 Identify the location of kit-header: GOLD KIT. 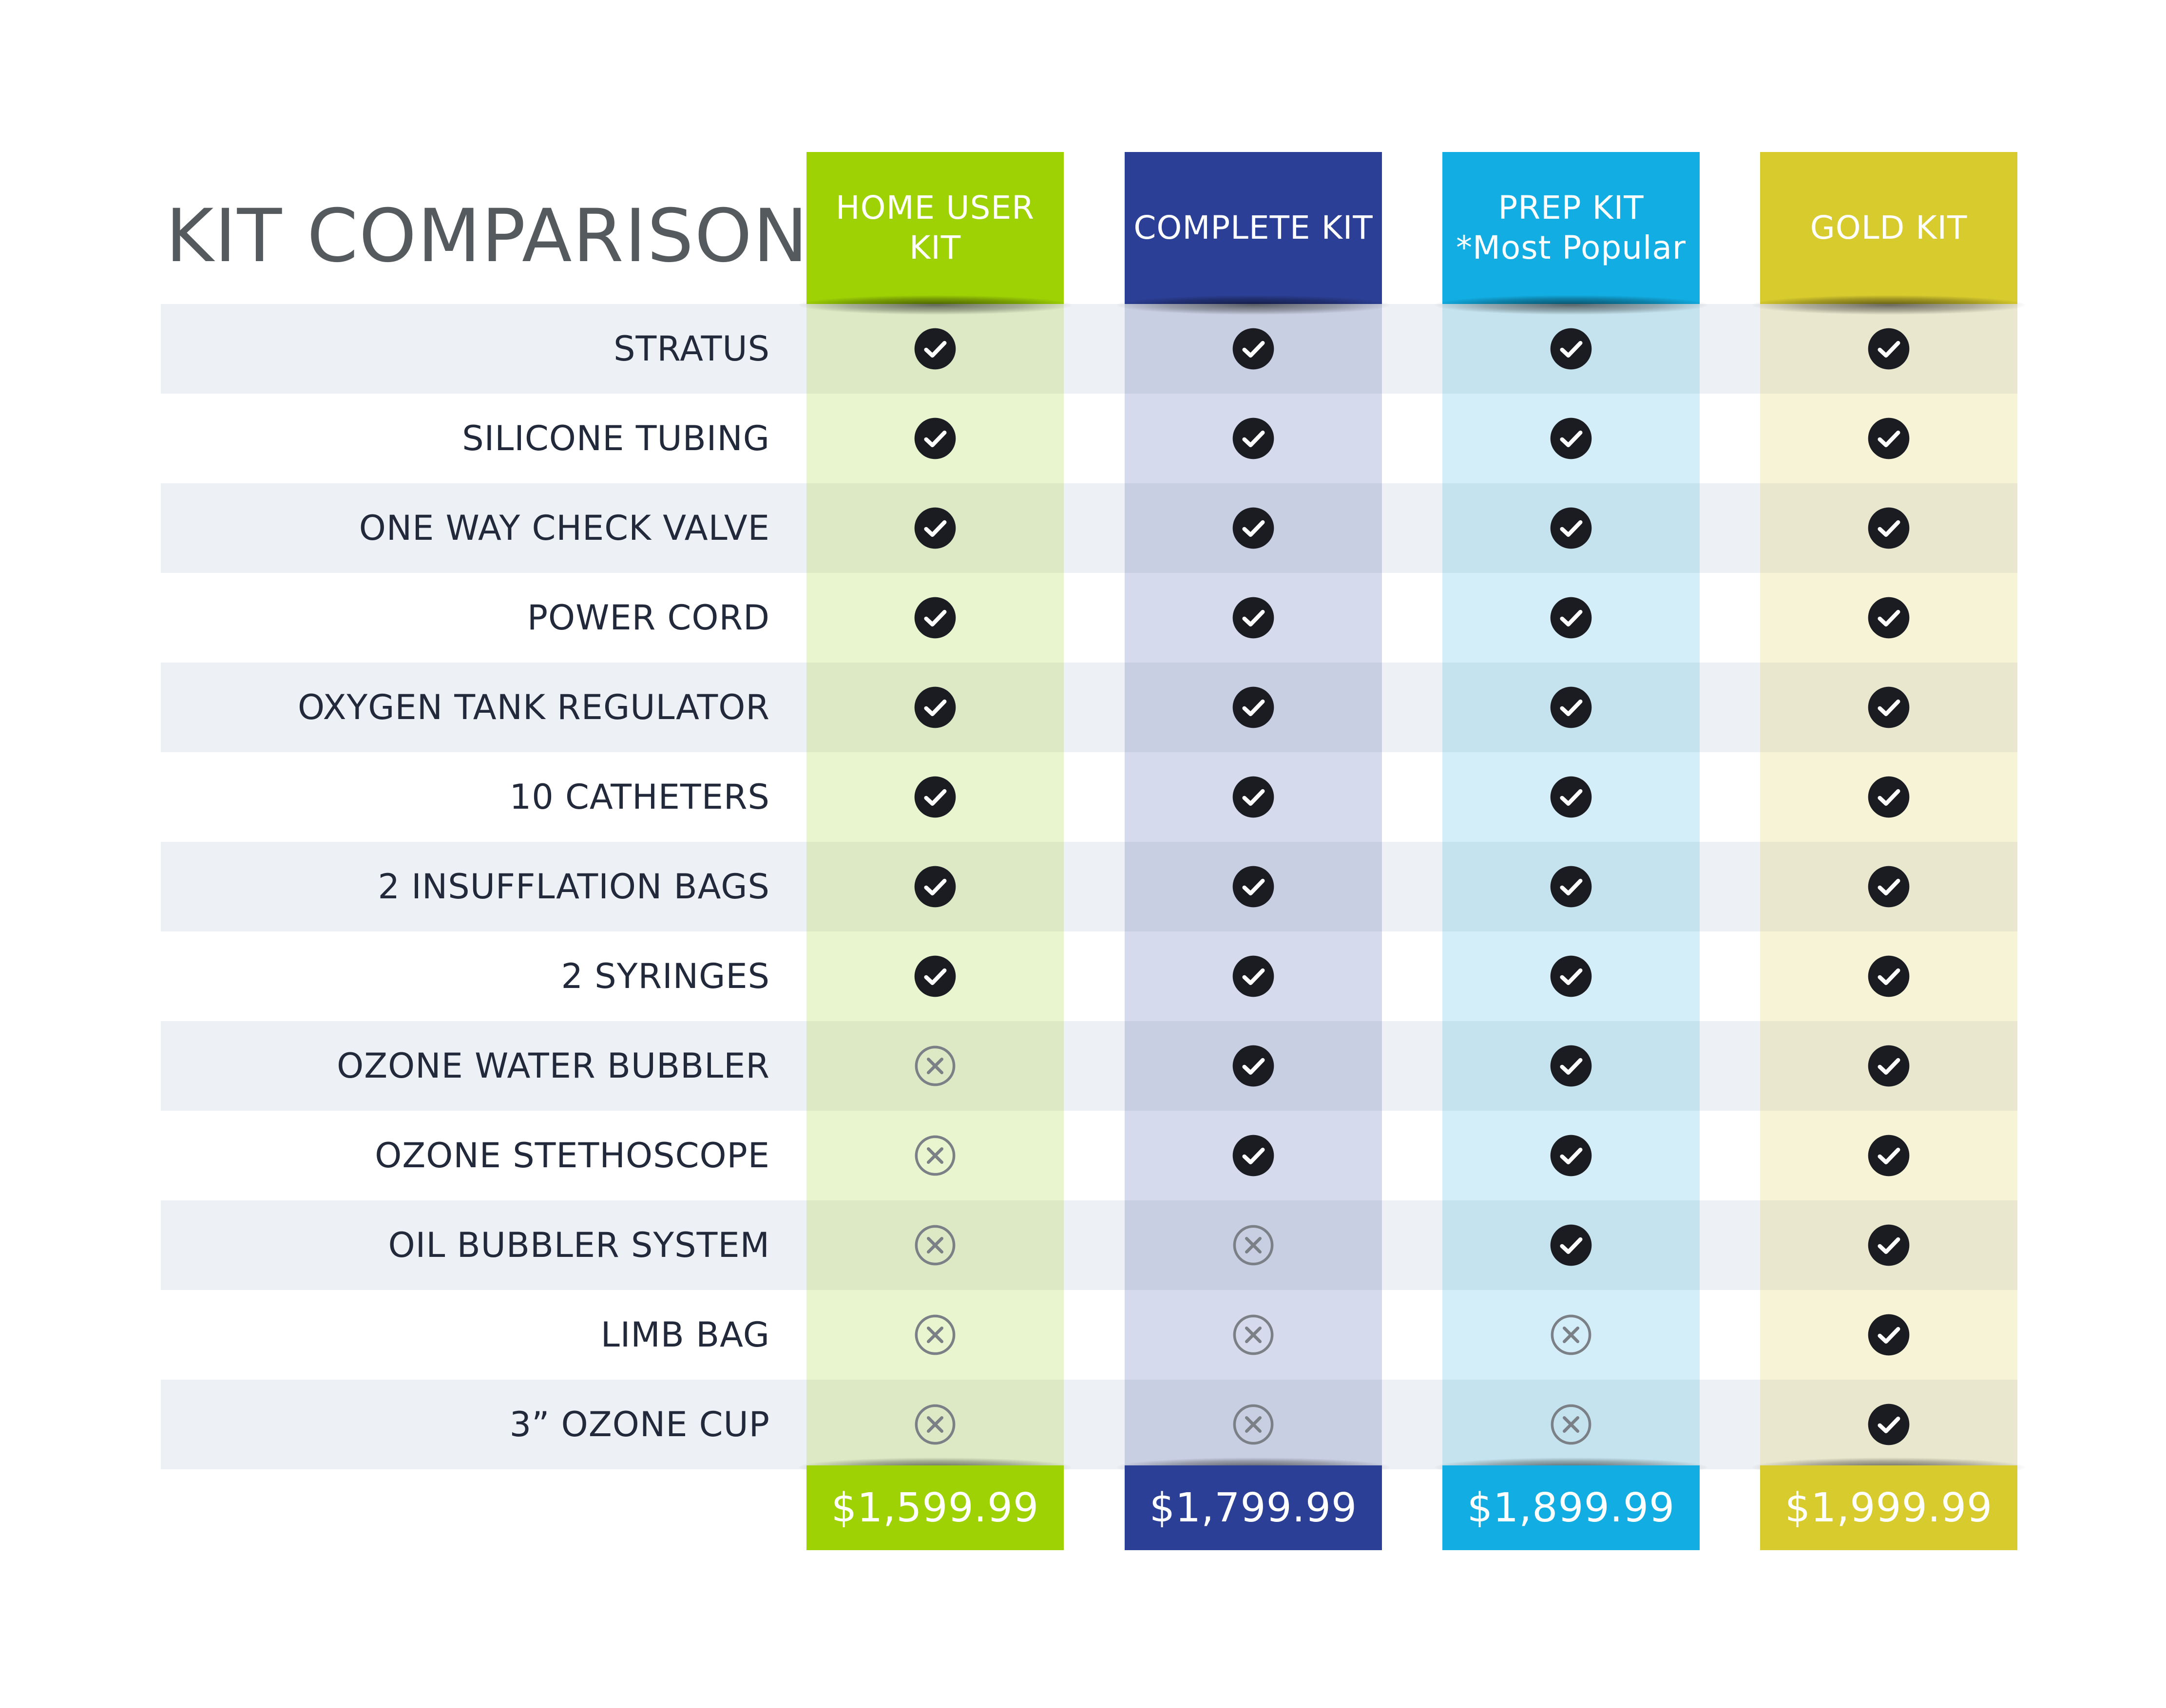
(1888, 228).